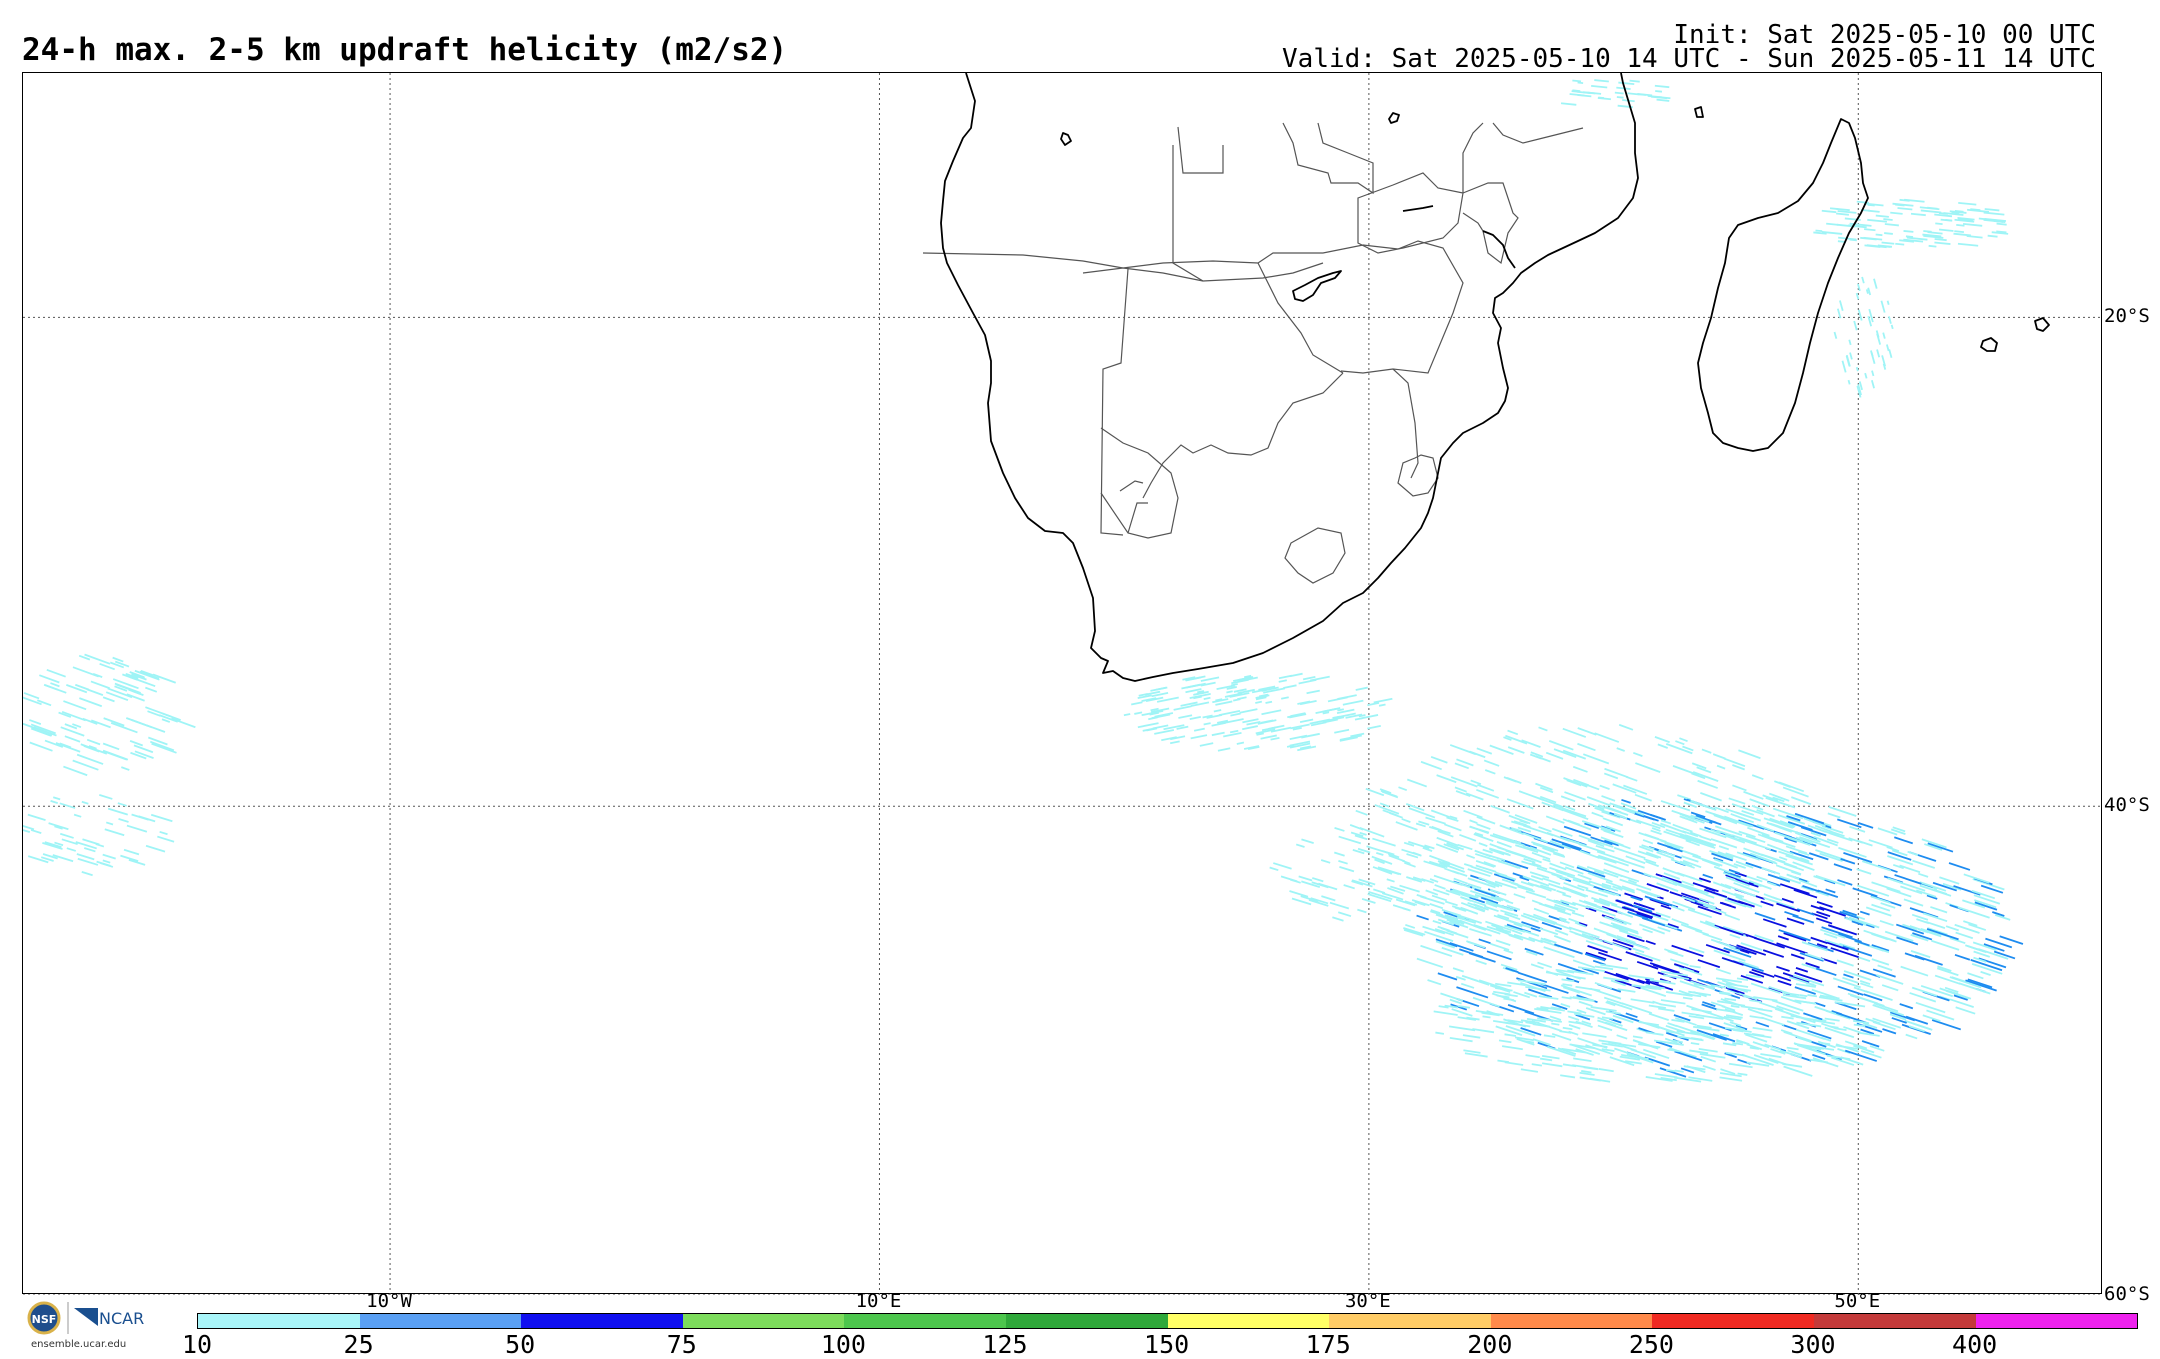  Describe the element at coordinates (1167, 1344) in the screenshot. I see `colorbar-label: 150` at that location.